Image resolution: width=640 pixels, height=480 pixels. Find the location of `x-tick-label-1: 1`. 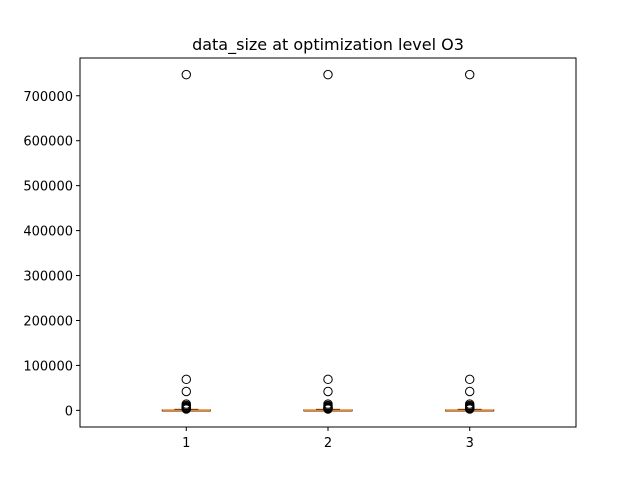

x-tick-label-1: 1 is located at coordinates (186, 443).